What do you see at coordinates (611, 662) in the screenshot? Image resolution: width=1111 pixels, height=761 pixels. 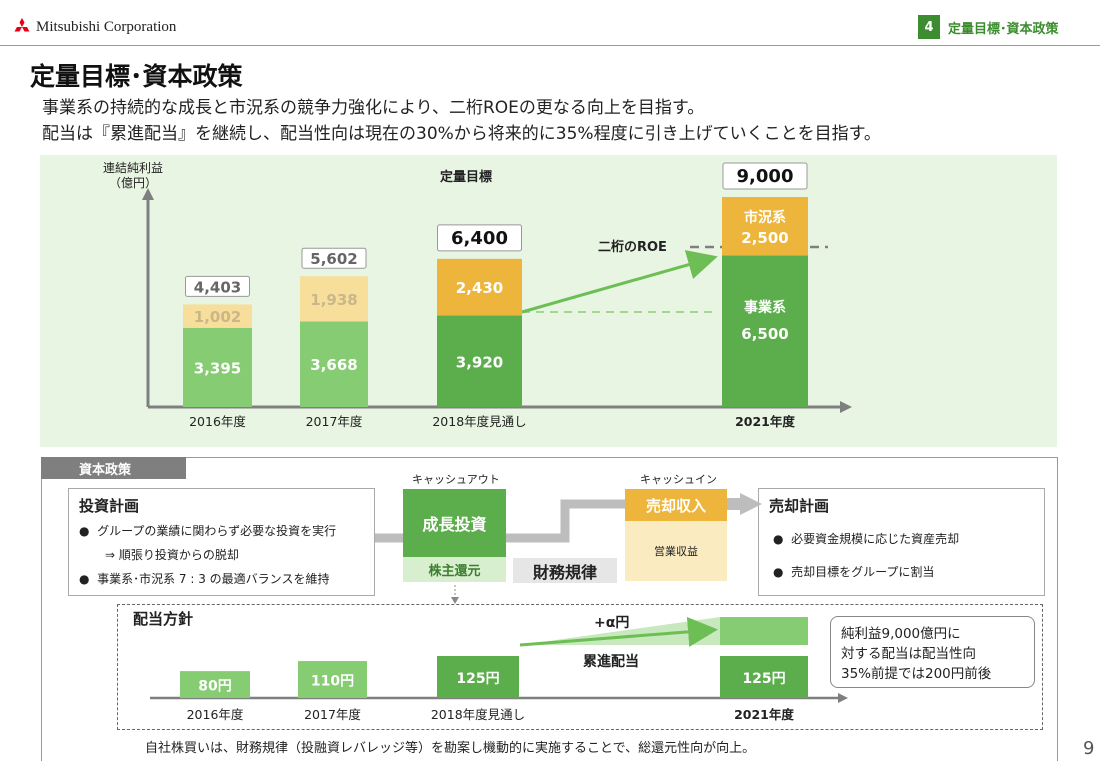 I see `progressive-dividend-annotation: 累進配当` at bounding box center [611, 662].